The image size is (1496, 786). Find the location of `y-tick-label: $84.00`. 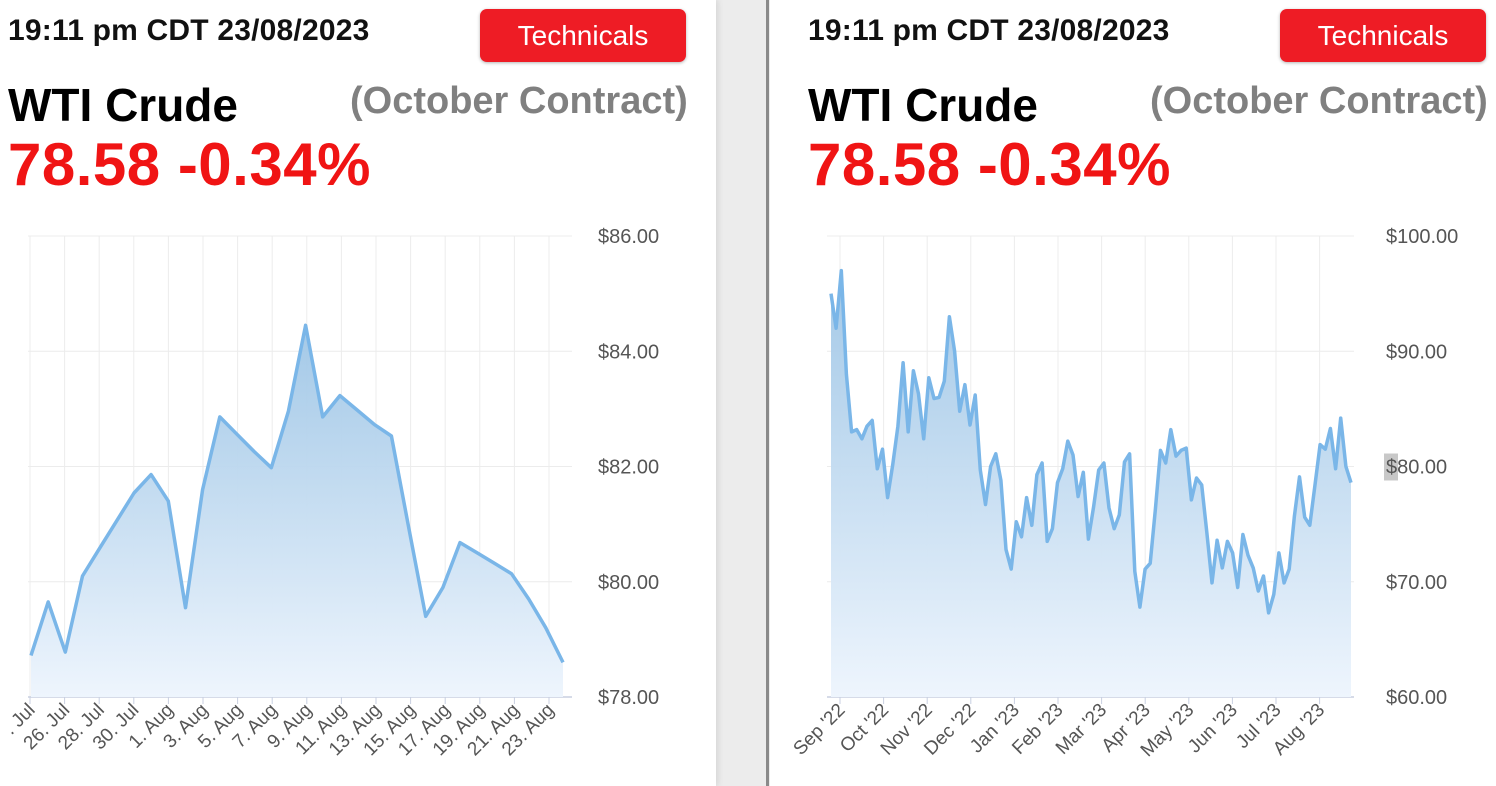

y-tick-label: $84.00 is located at coordinates (628, 352).